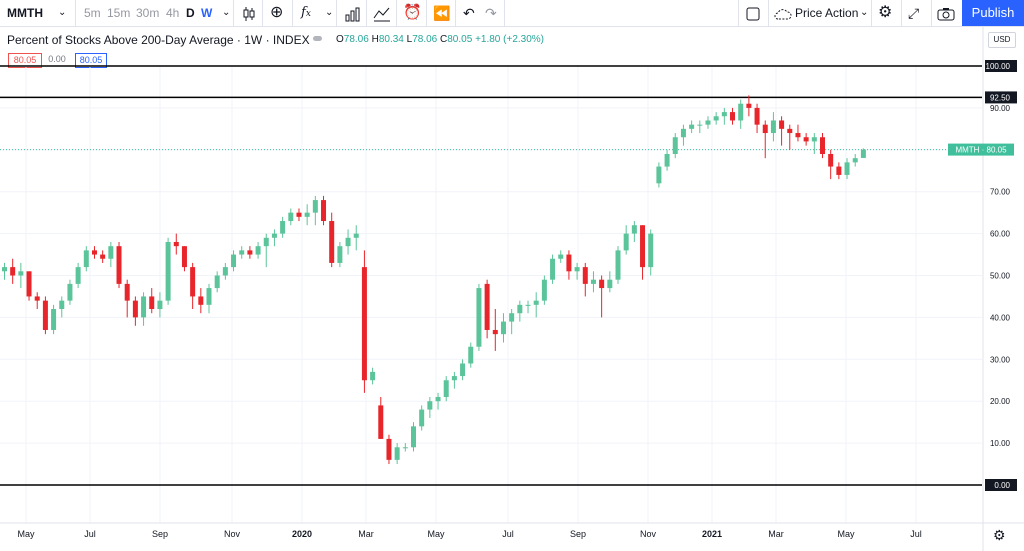 The width and height of the screenshot is (1024, 551). Describe the element at coordinates (62, 12) in the screenshot. I see `symbol-dropdown-icon: ⌄` at that location.